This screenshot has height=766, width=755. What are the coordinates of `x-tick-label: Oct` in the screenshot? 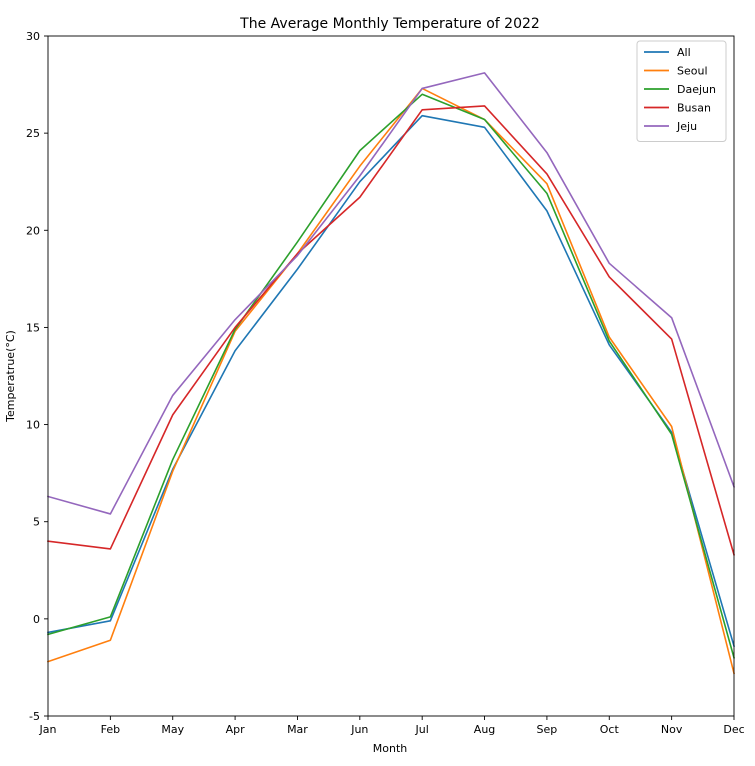 It's located at (610, 729).